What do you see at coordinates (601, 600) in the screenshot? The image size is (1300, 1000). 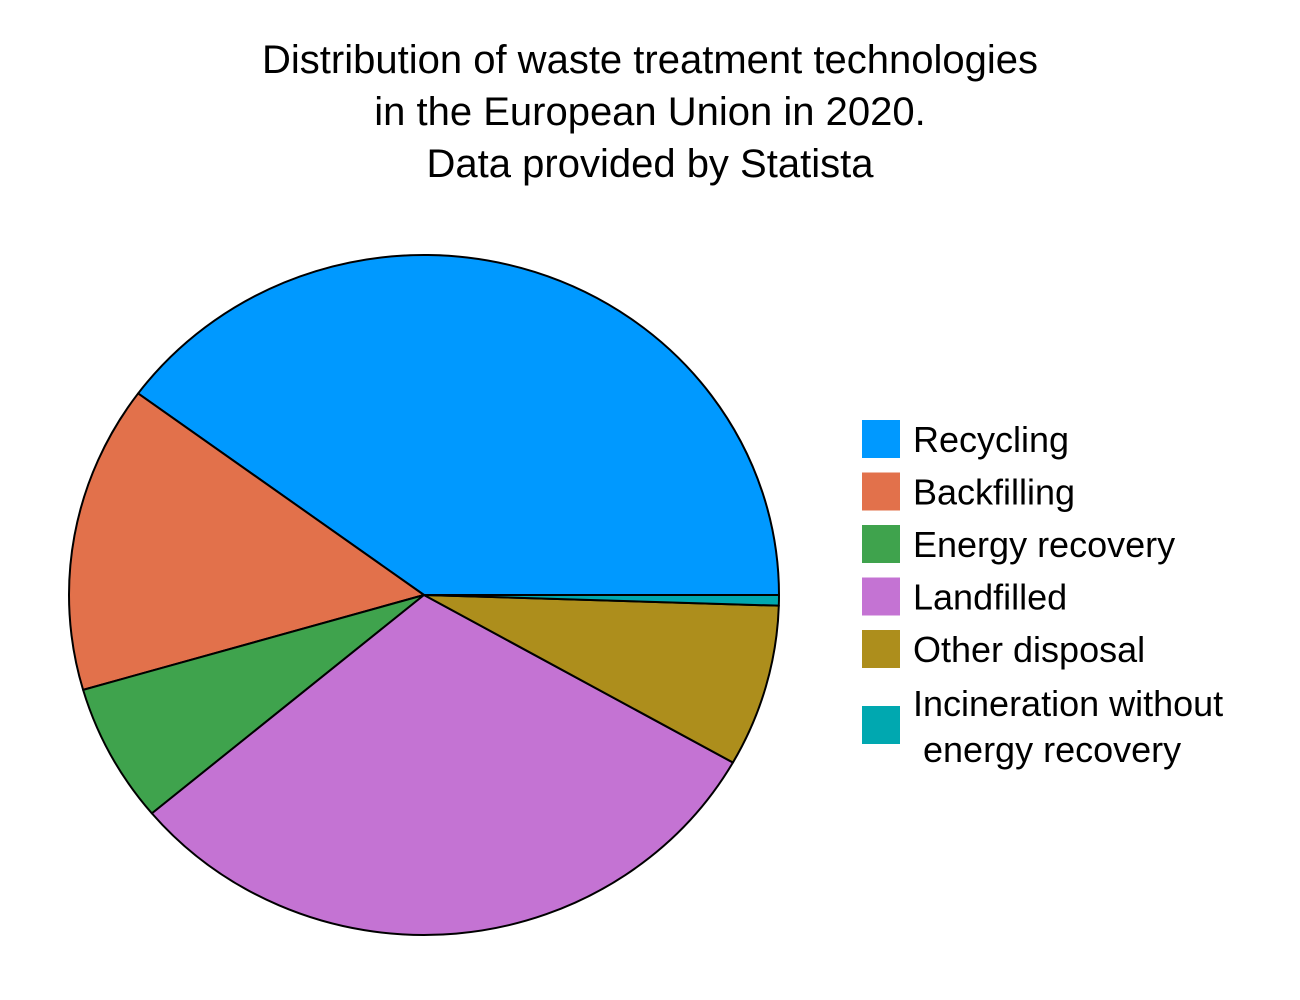 I see `pie-slice-incineration-without-energy-recovery` at bounding box center [601, 600].